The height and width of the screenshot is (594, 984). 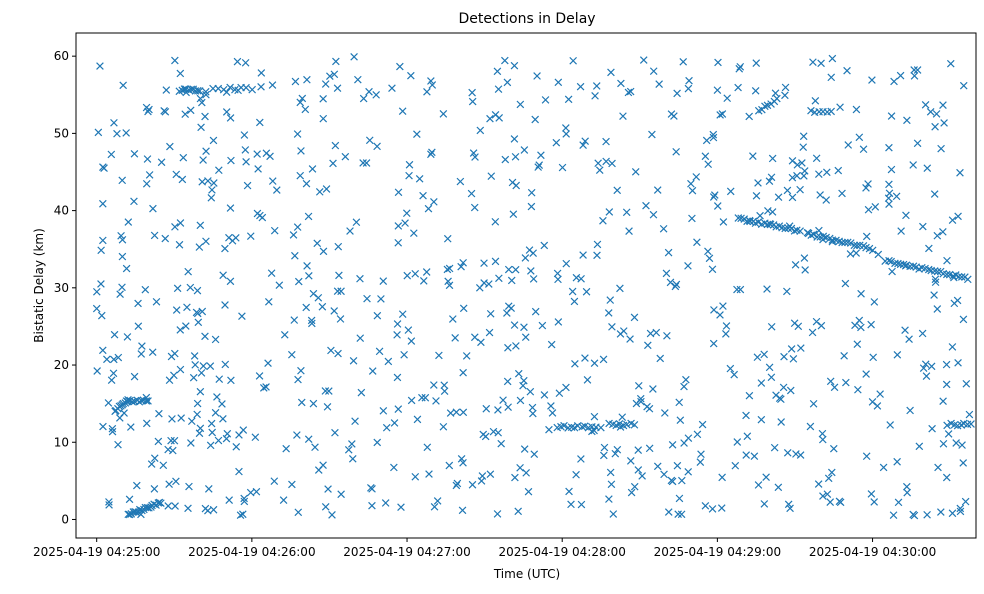 What do you see at coordinates (61, 288) in the screenshot?
I see `y-tick-label: 30` at bounding box center [61, 288].